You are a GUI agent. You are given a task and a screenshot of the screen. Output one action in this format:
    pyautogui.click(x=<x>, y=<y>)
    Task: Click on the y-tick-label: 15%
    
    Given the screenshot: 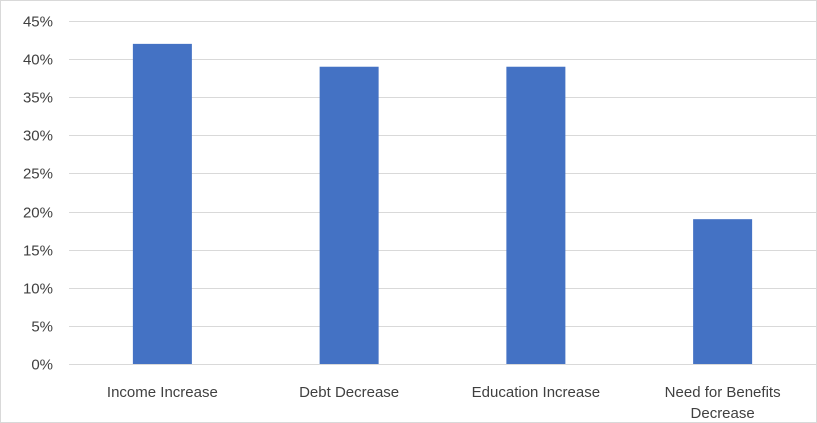 What is the action you would take?
    pyautogui.click(x=38, y=251)
    